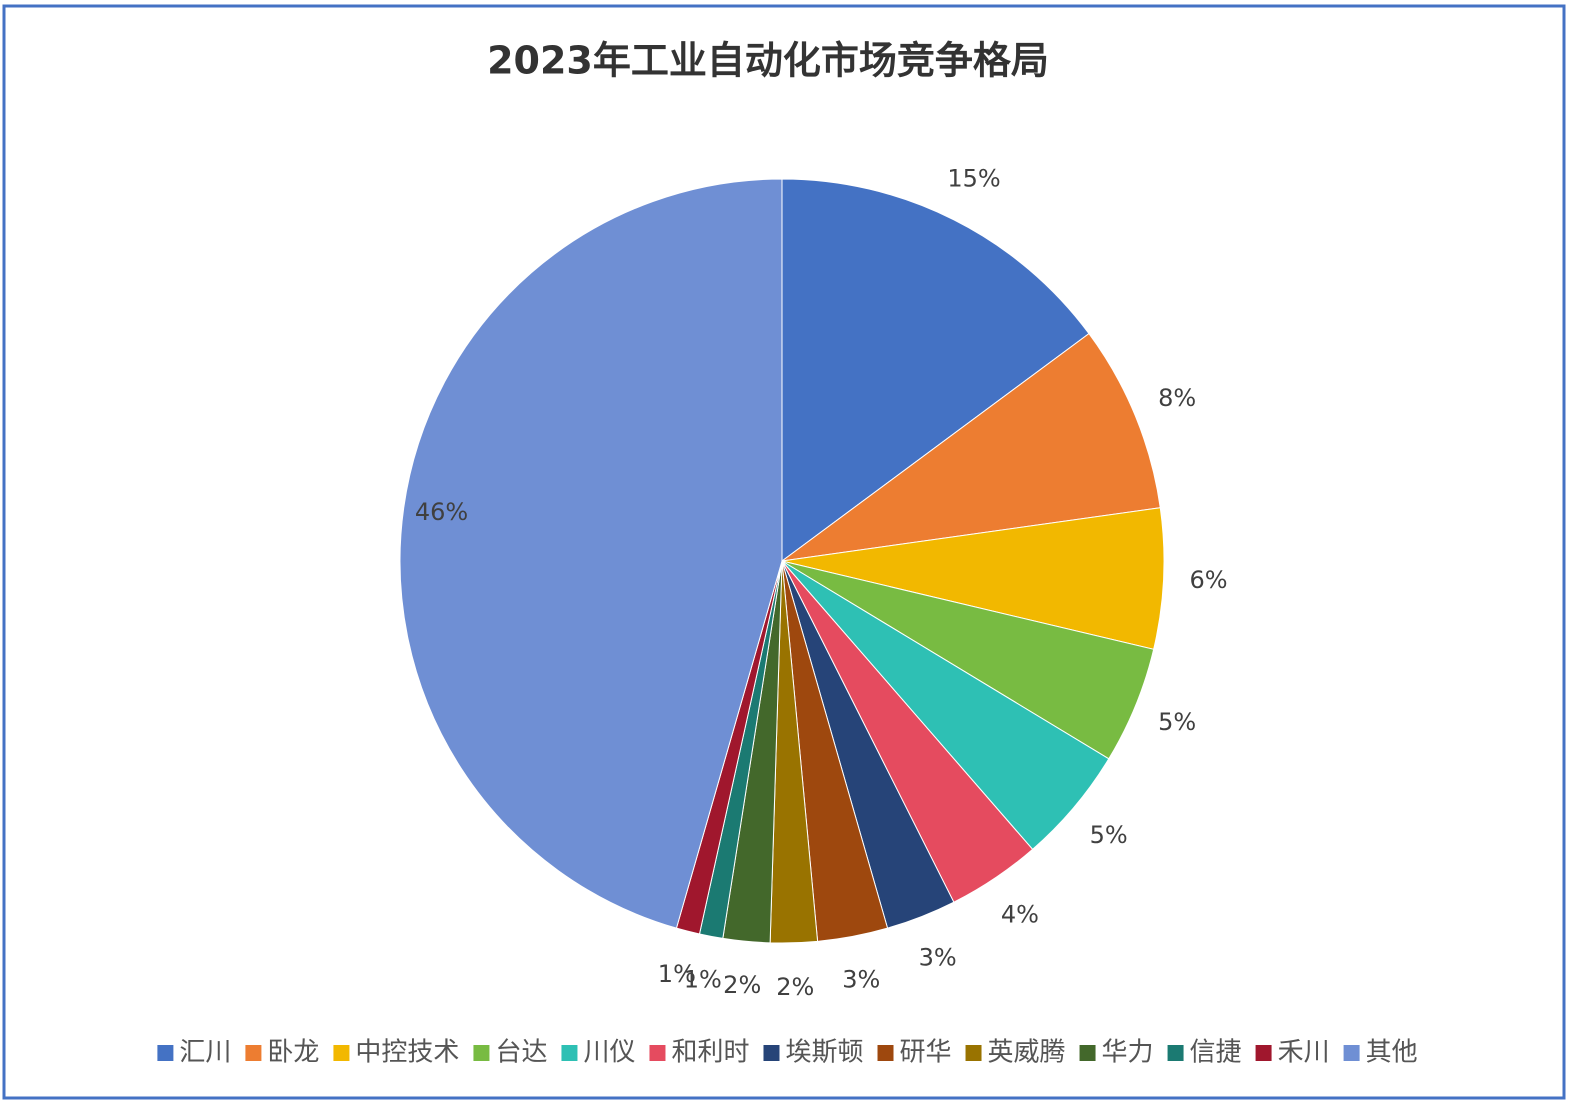 The width and height of the screenshot is (1575, 1111). I want to click on legend-label: 信捷, so click(1216, 1053).